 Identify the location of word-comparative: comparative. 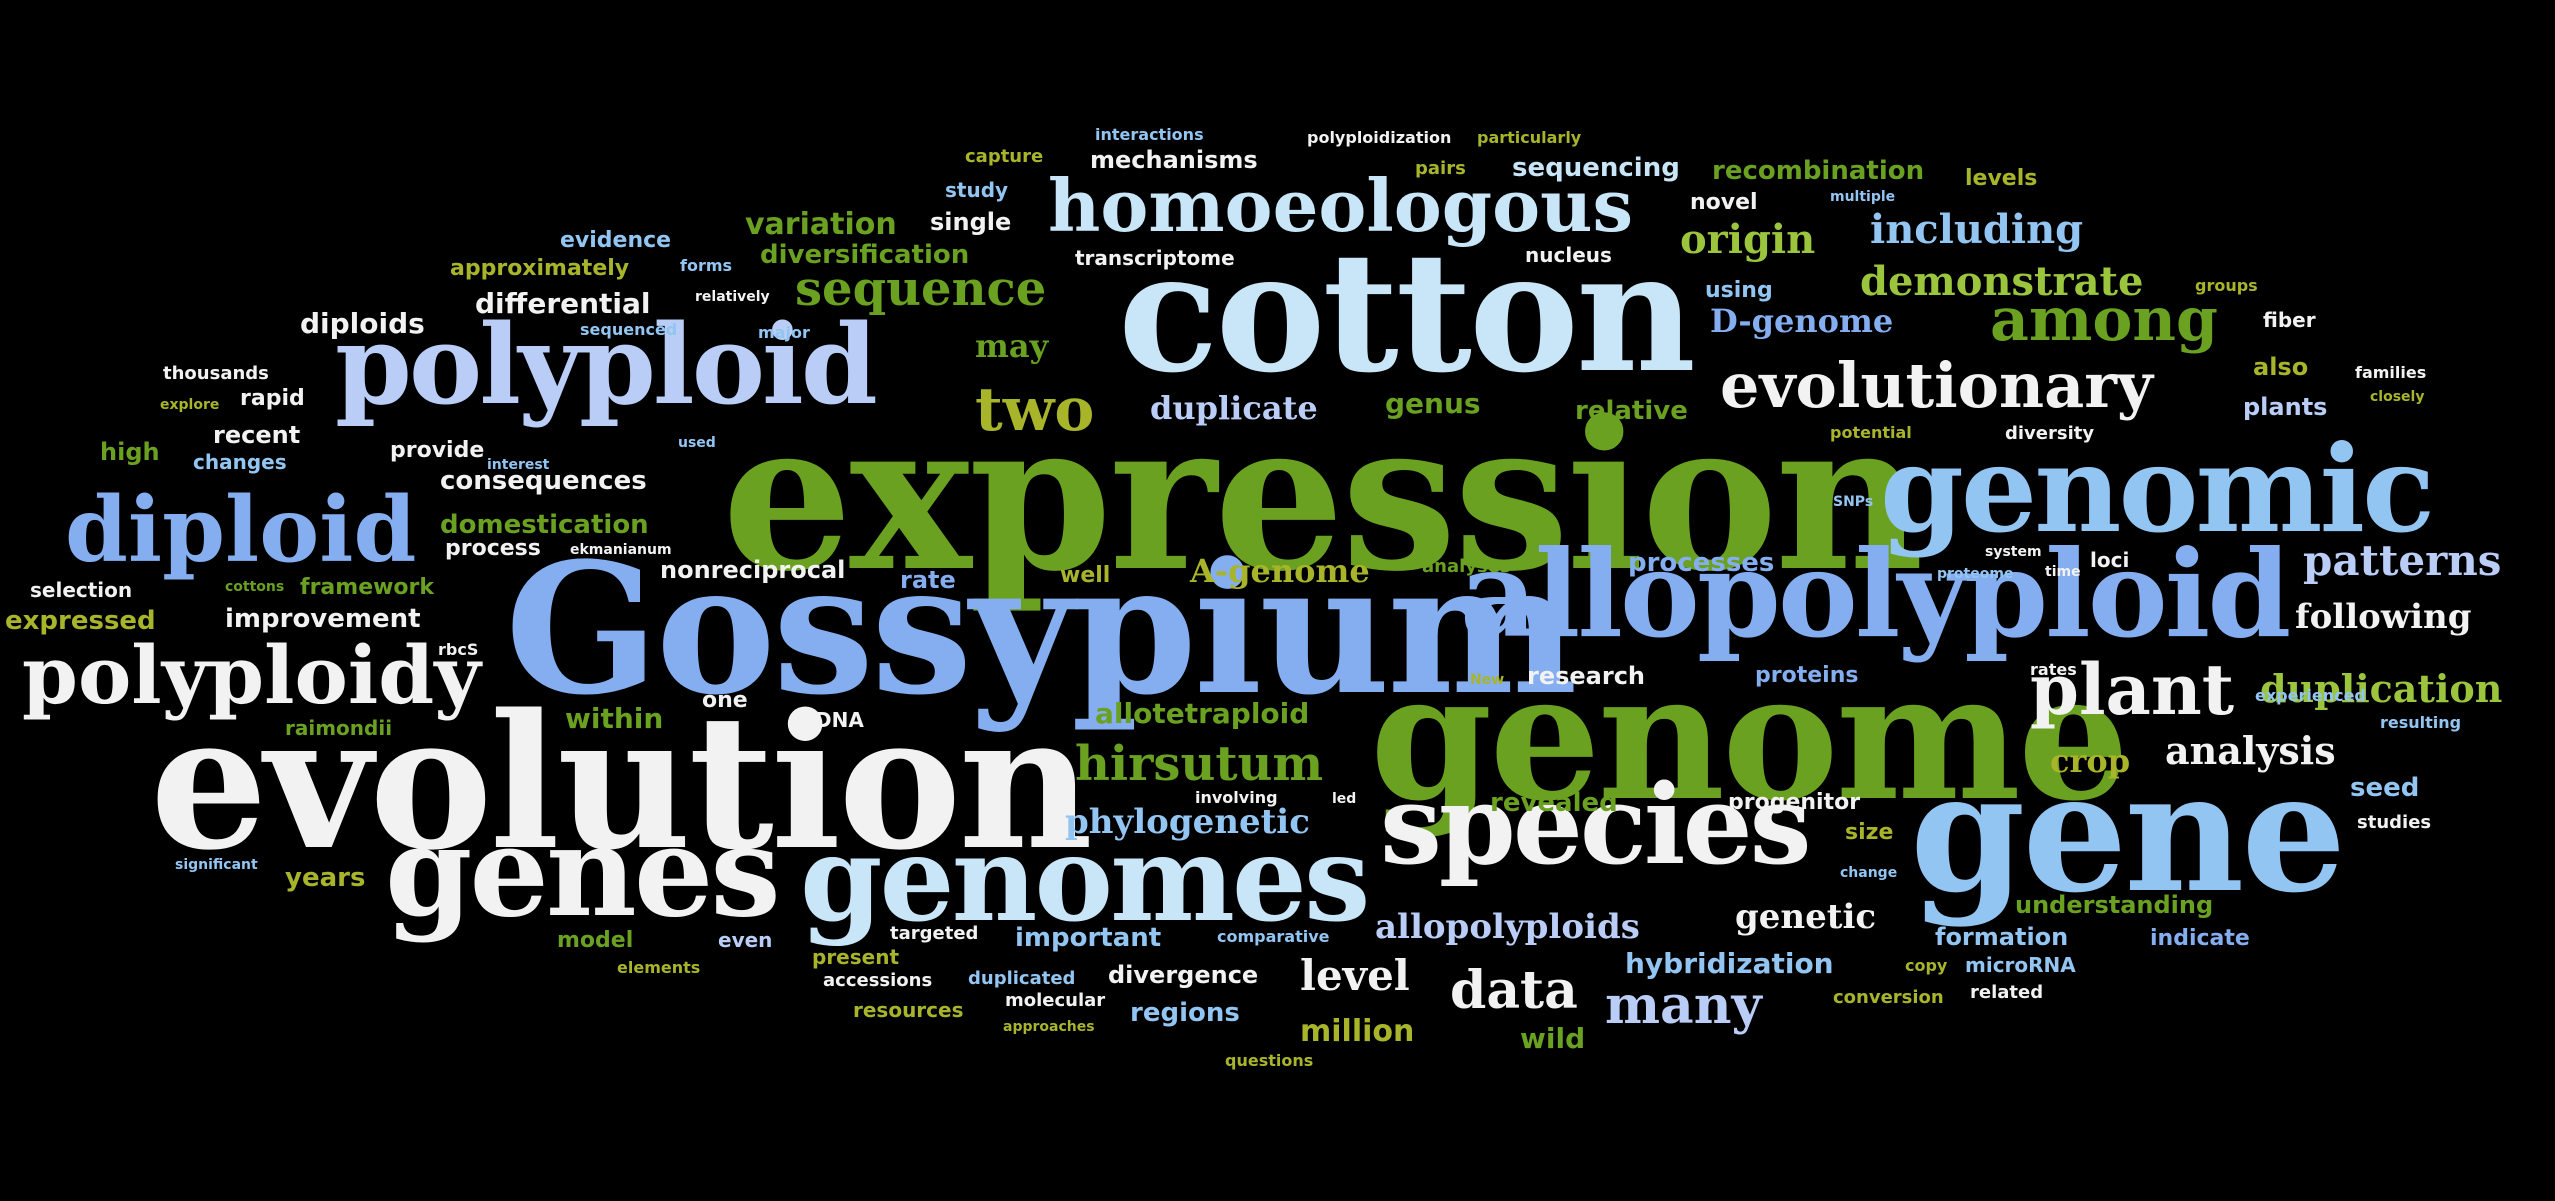
(1273, 936).